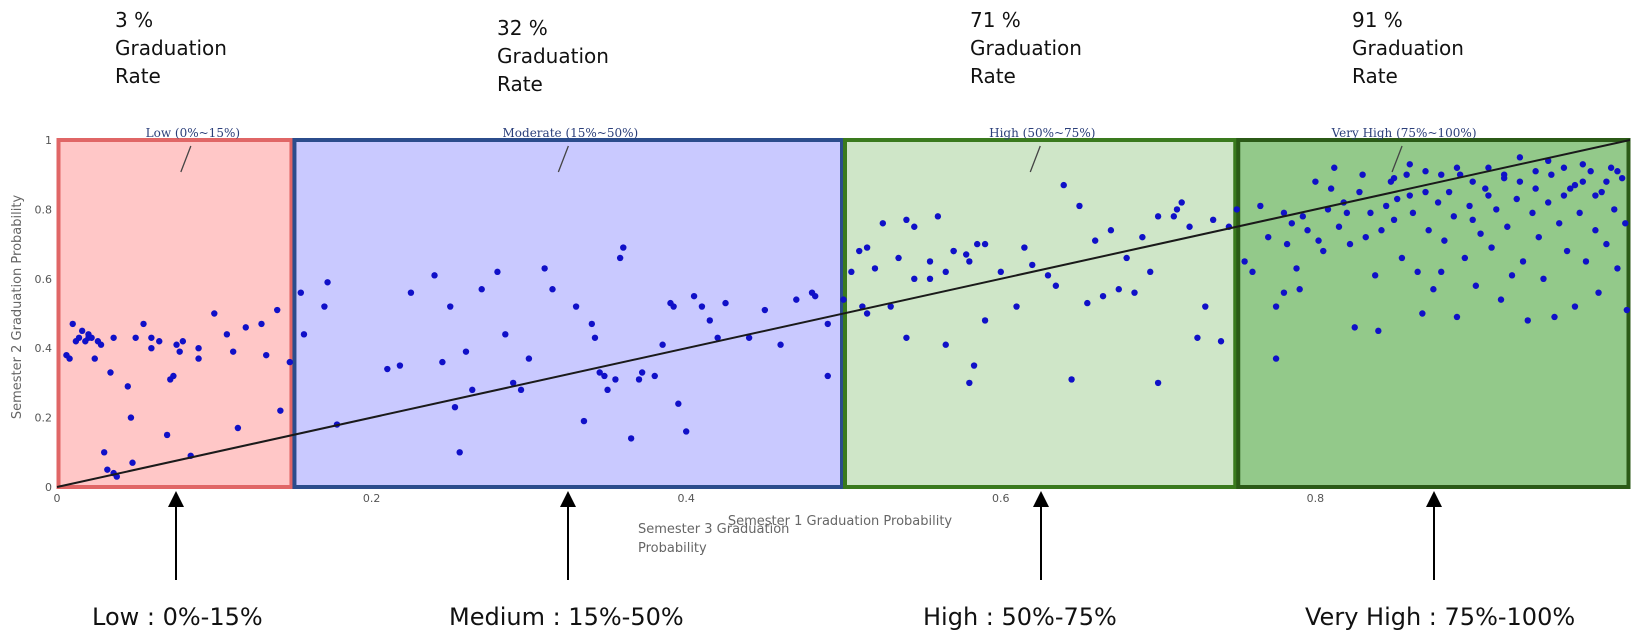 The image size is (1631, 634). I want to click on rate-very-high-line2: Rate, so click(1375, 76).